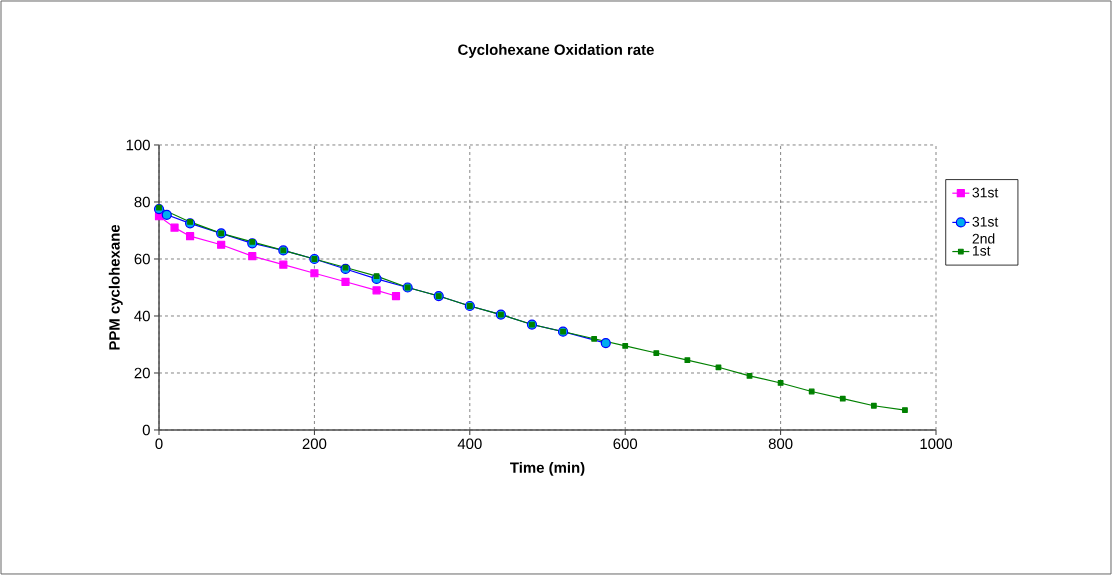 This screenshot has width=1112, height=575. I want to click on legend-label: 31st, so click(985, 192).